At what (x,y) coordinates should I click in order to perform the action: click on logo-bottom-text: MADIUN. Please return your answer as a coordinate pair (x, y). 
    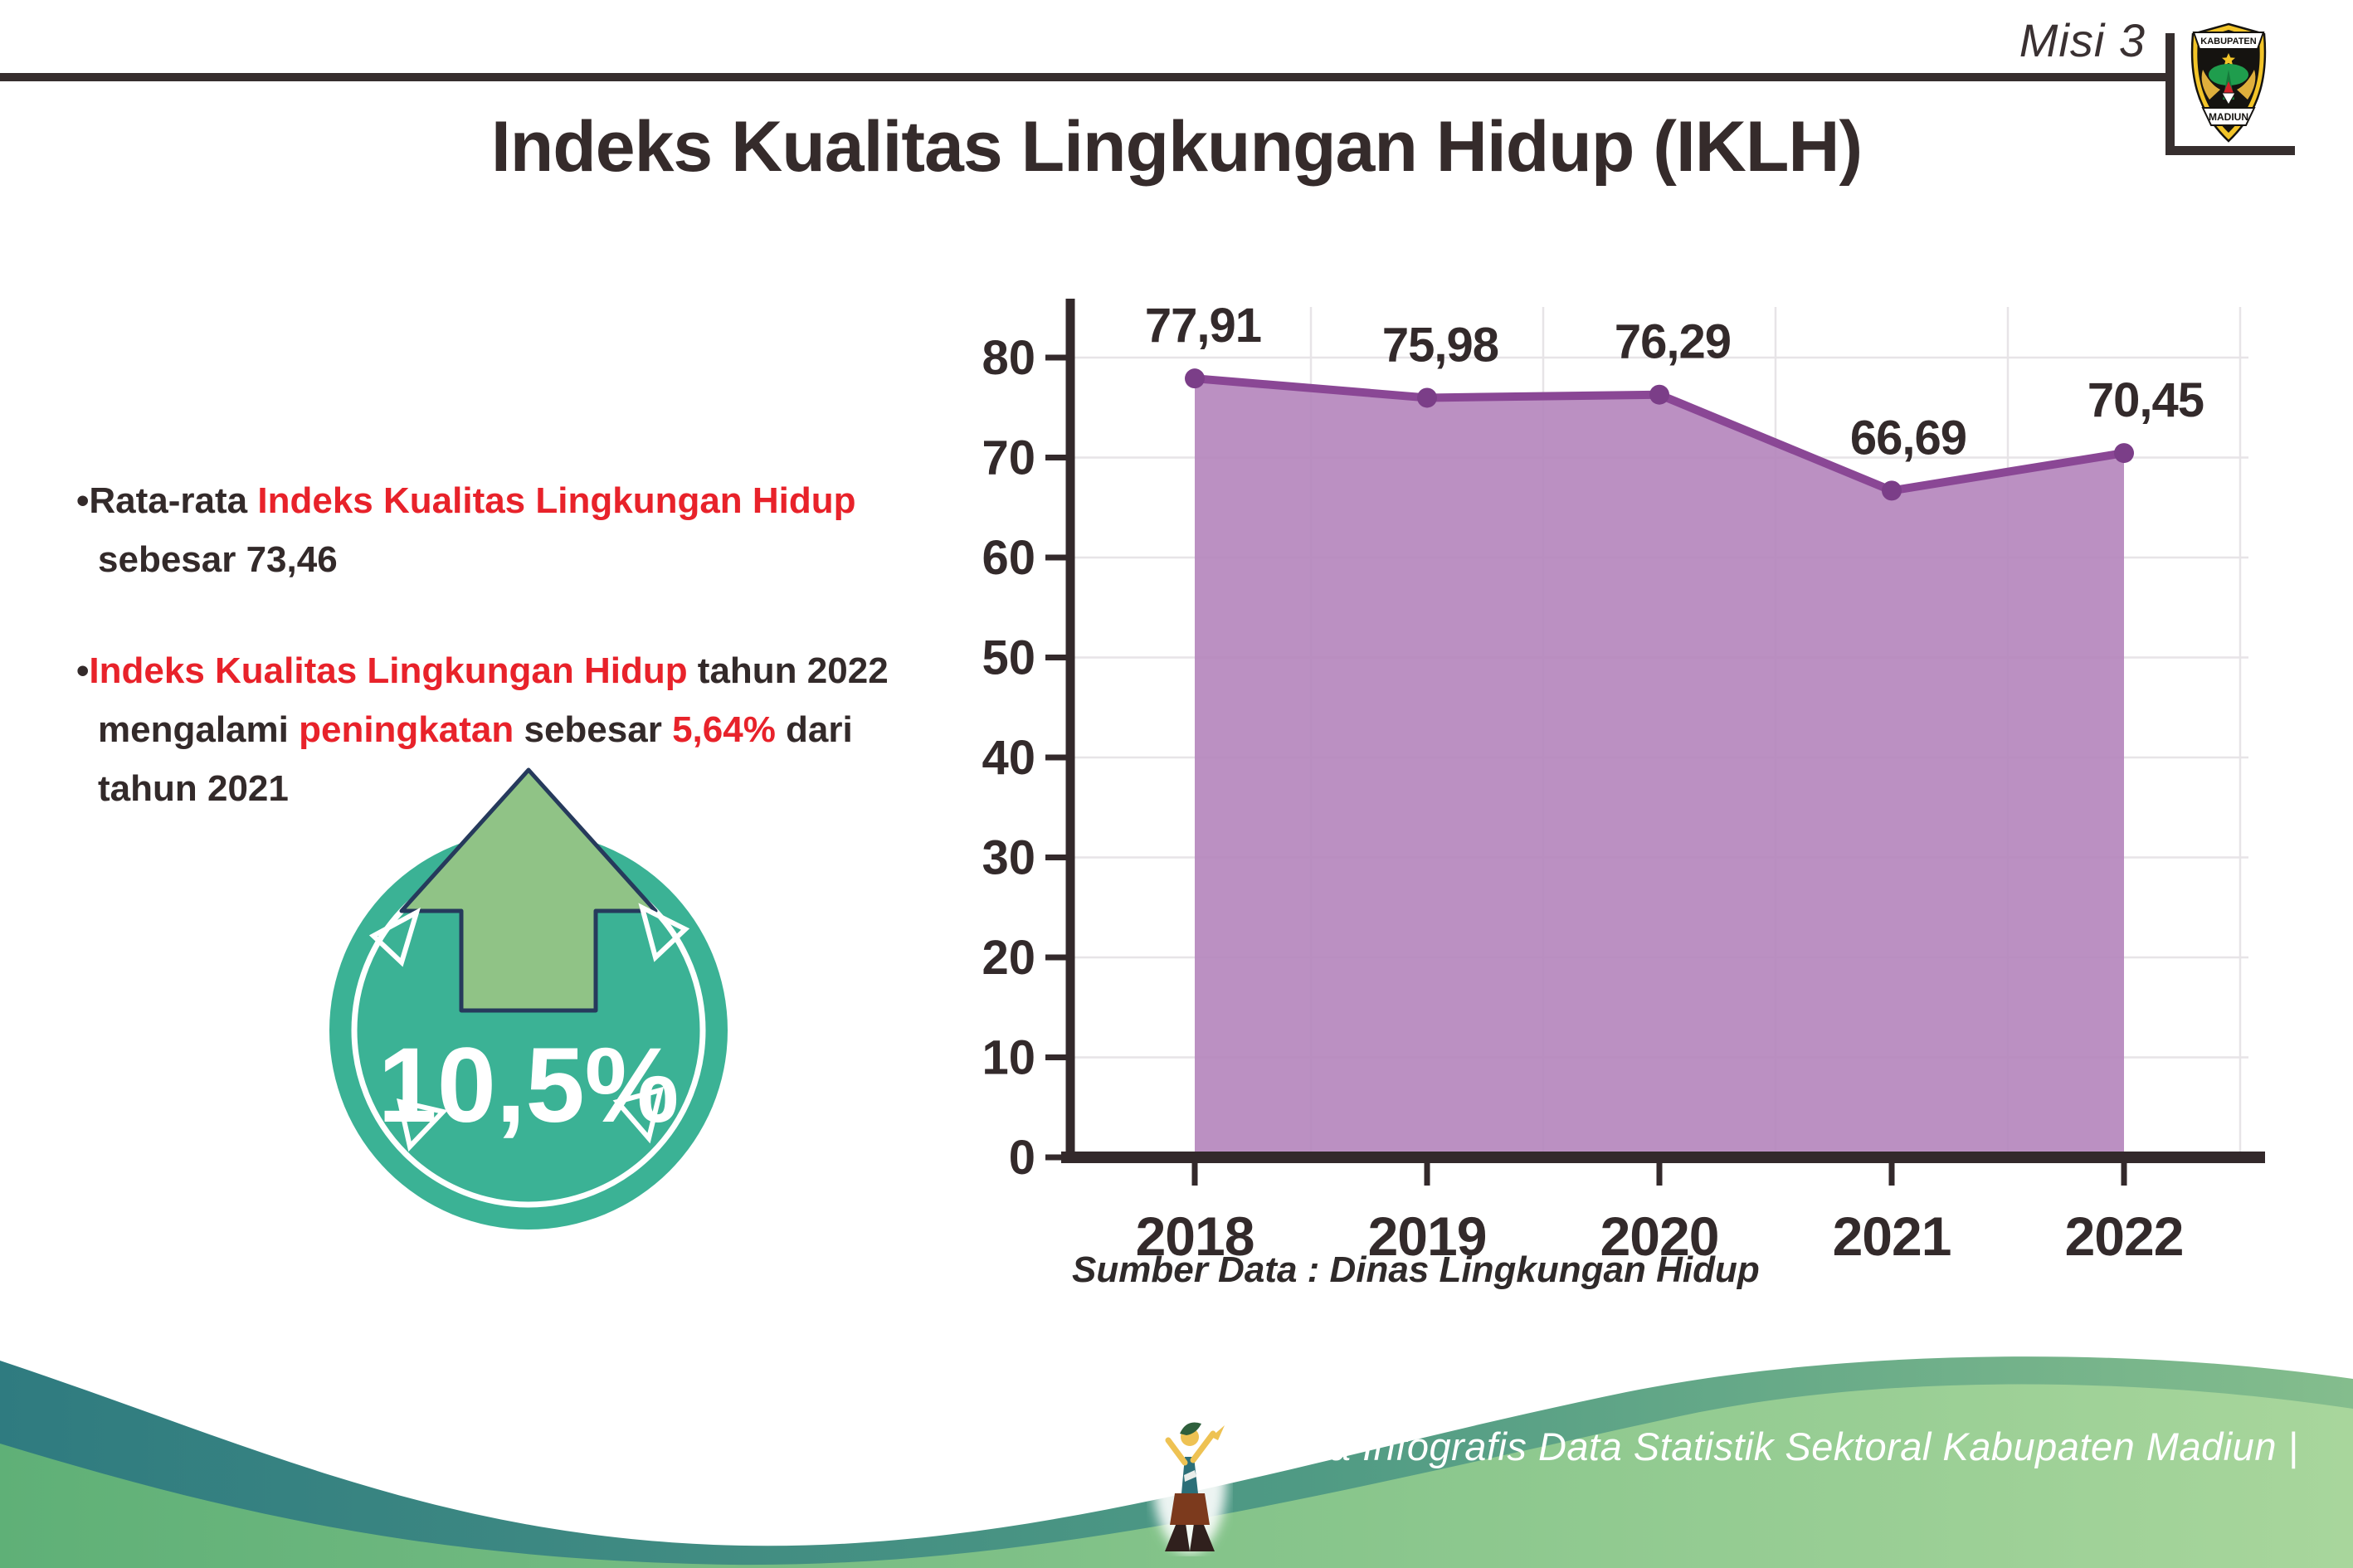
    Looking at the image, I should click on (2228, 117).